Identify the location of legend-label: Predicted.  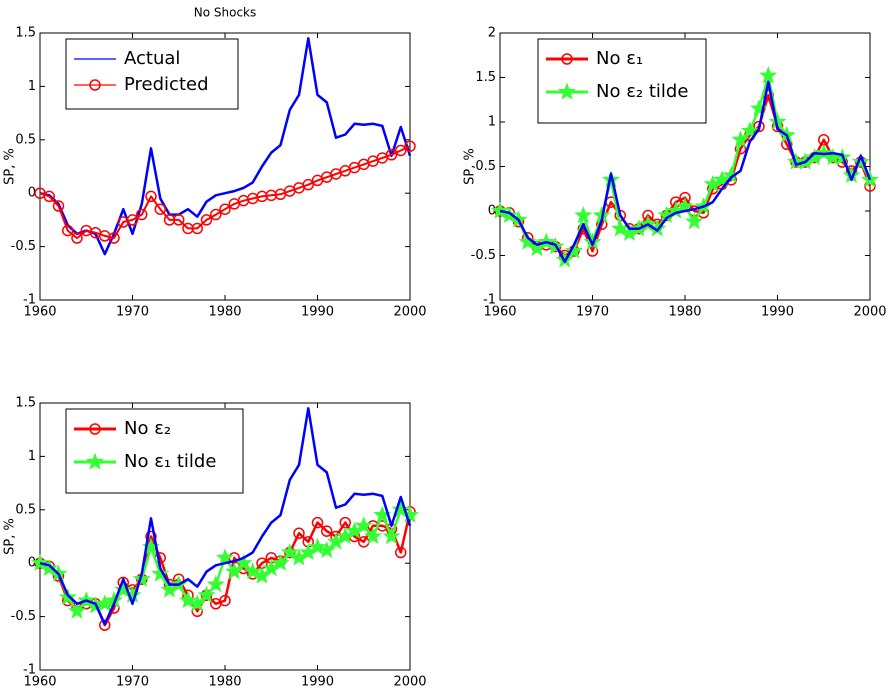
(166, 84).